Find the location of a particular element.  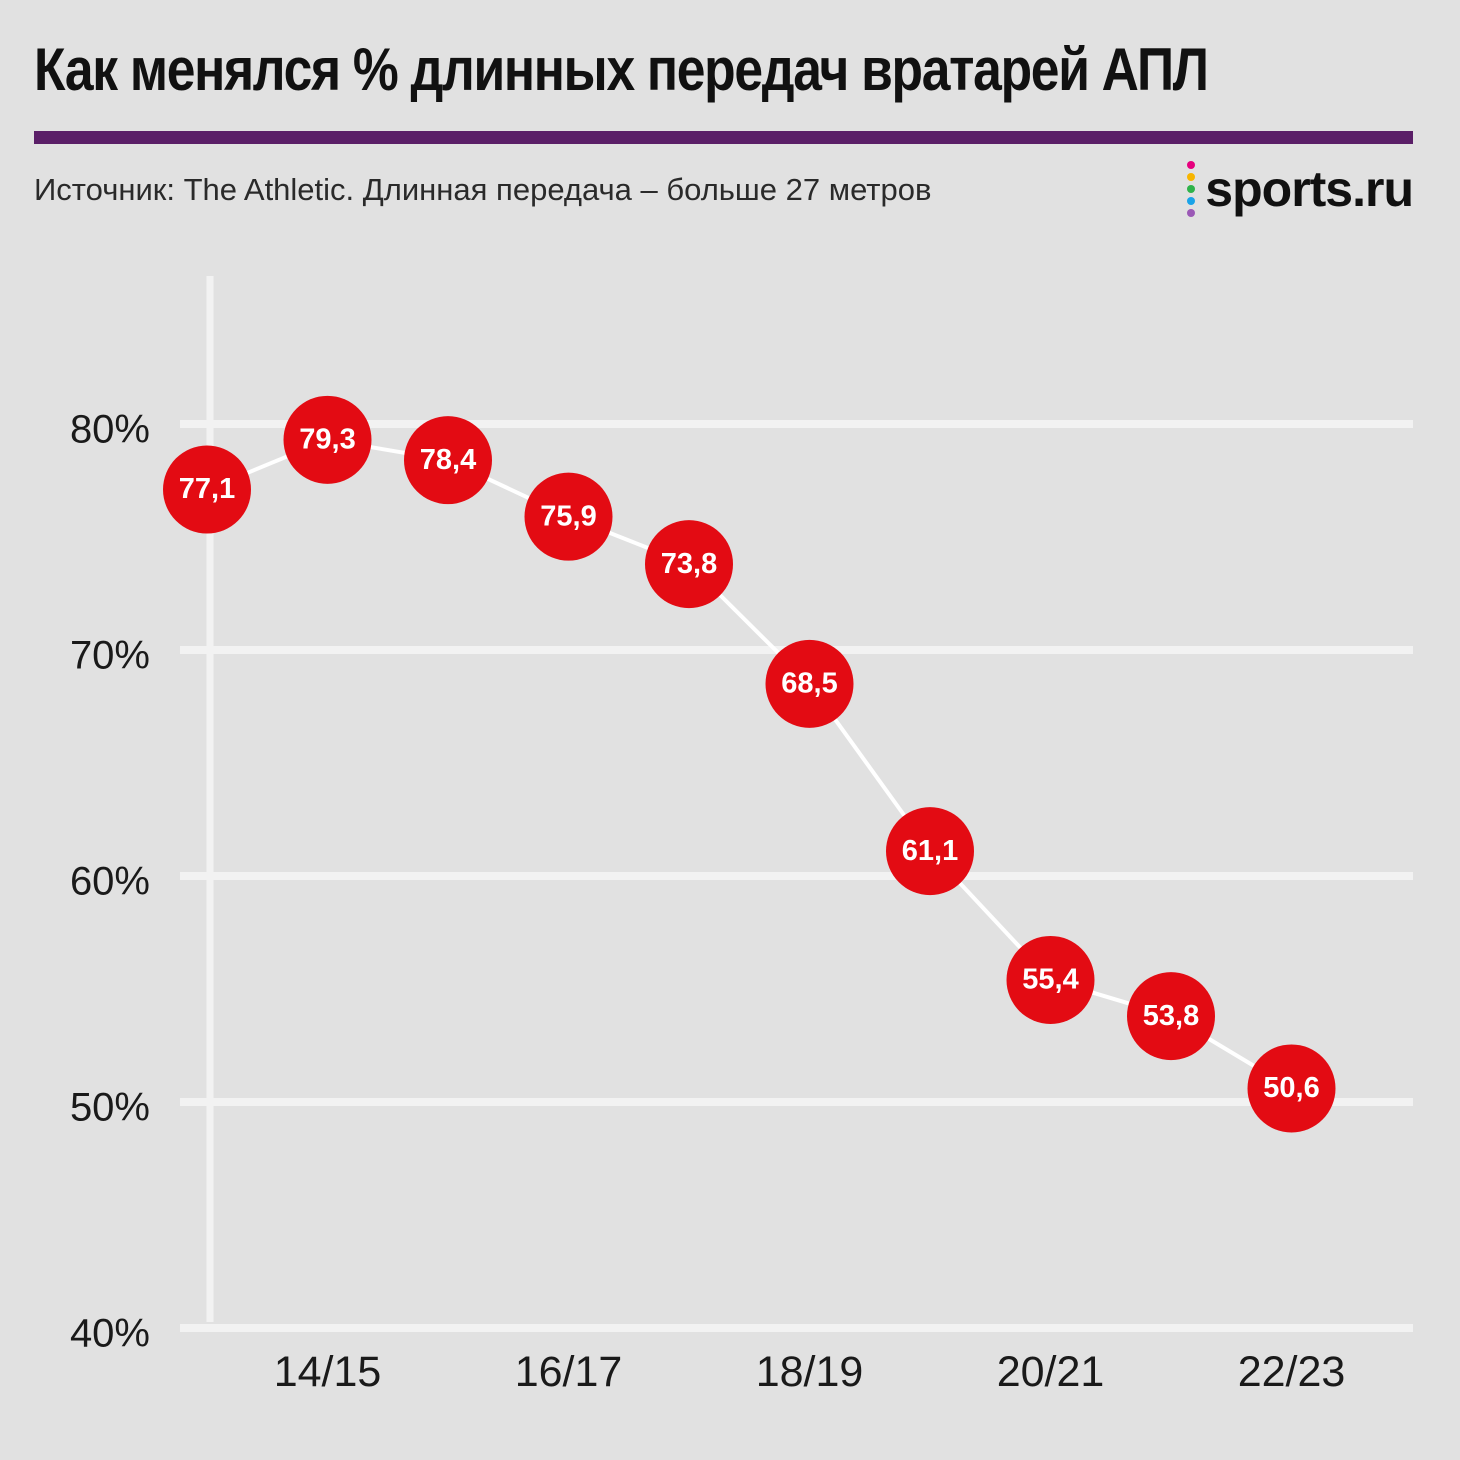

y-tick-label: 40% is located at coordinates (110, 1334).